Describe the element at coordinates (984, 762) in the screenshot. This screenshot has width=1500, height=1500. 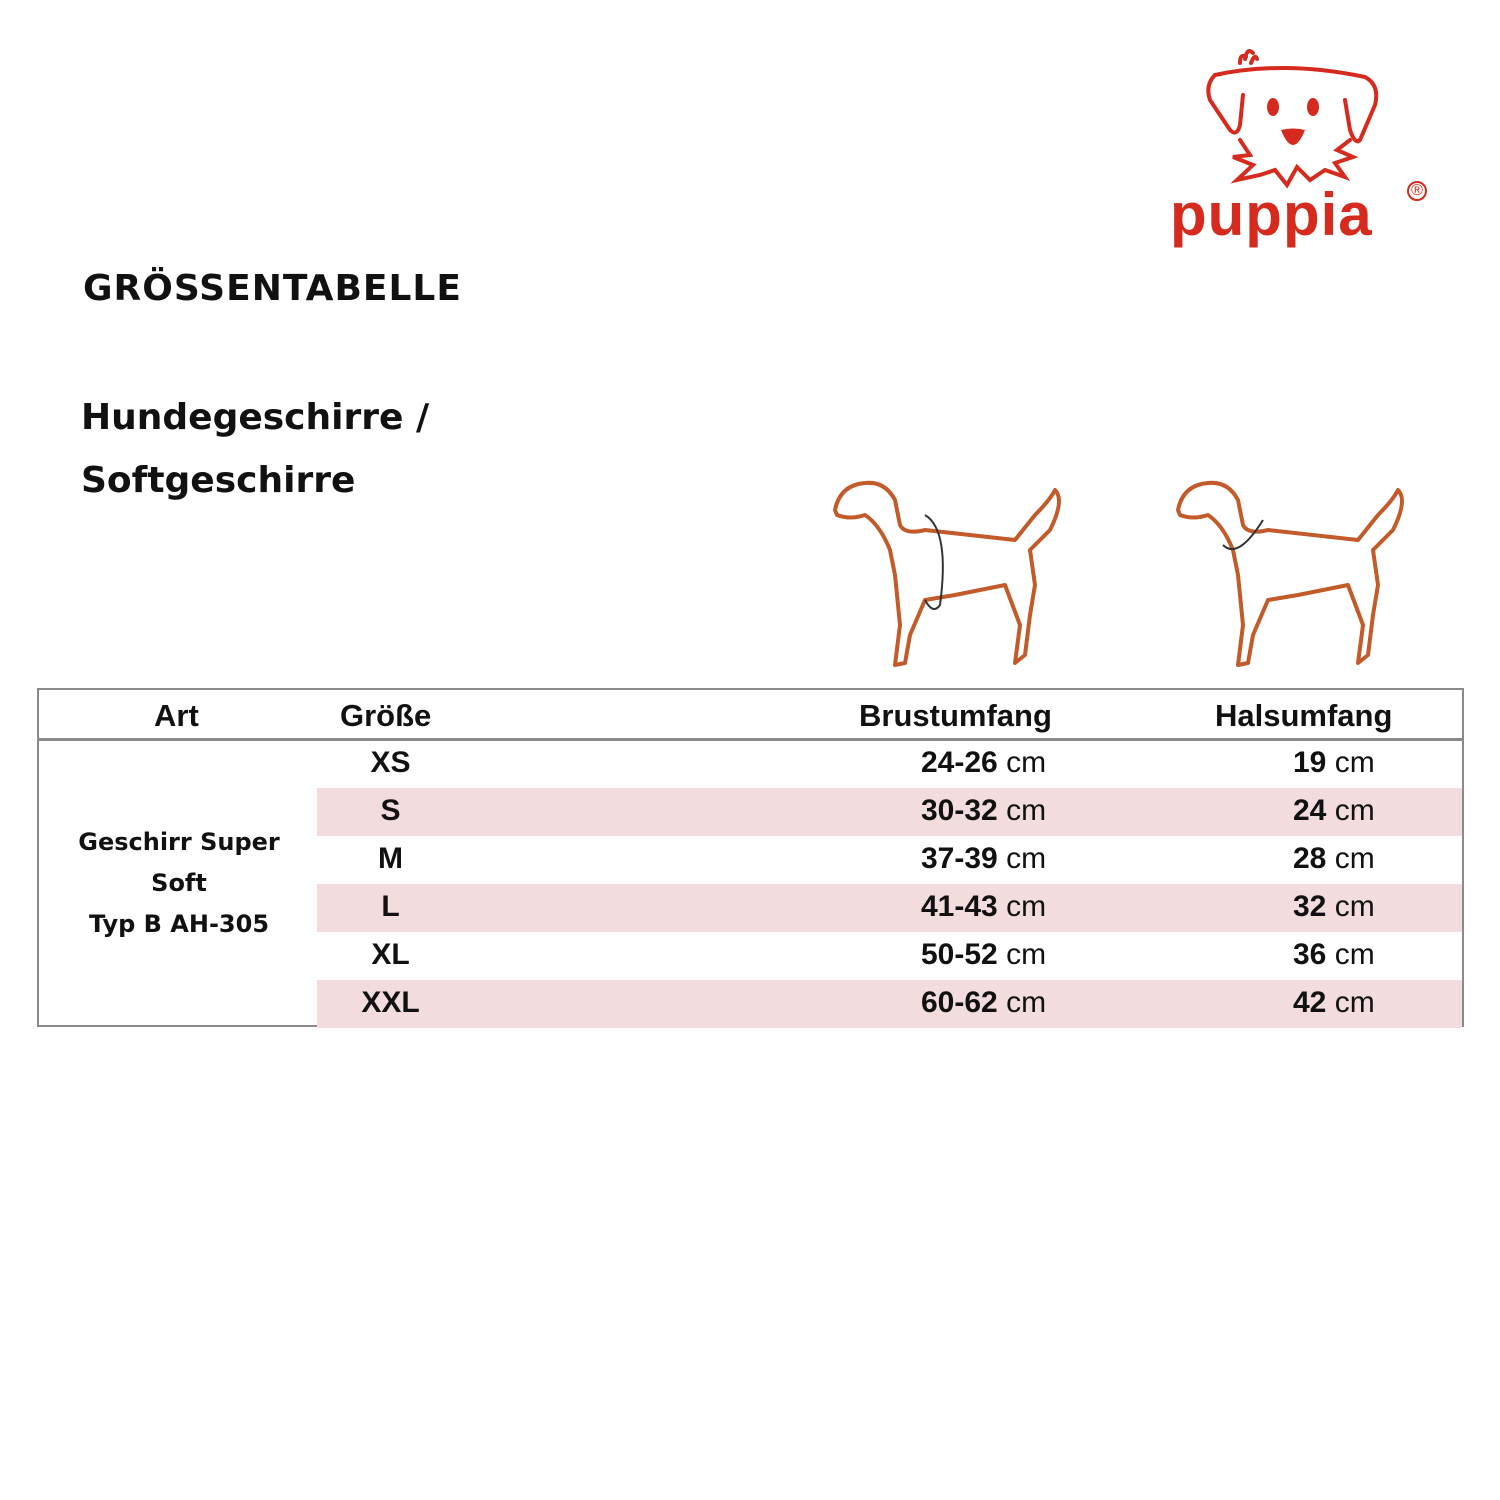
I see `chest-cell: 24-26 cm` at that location.